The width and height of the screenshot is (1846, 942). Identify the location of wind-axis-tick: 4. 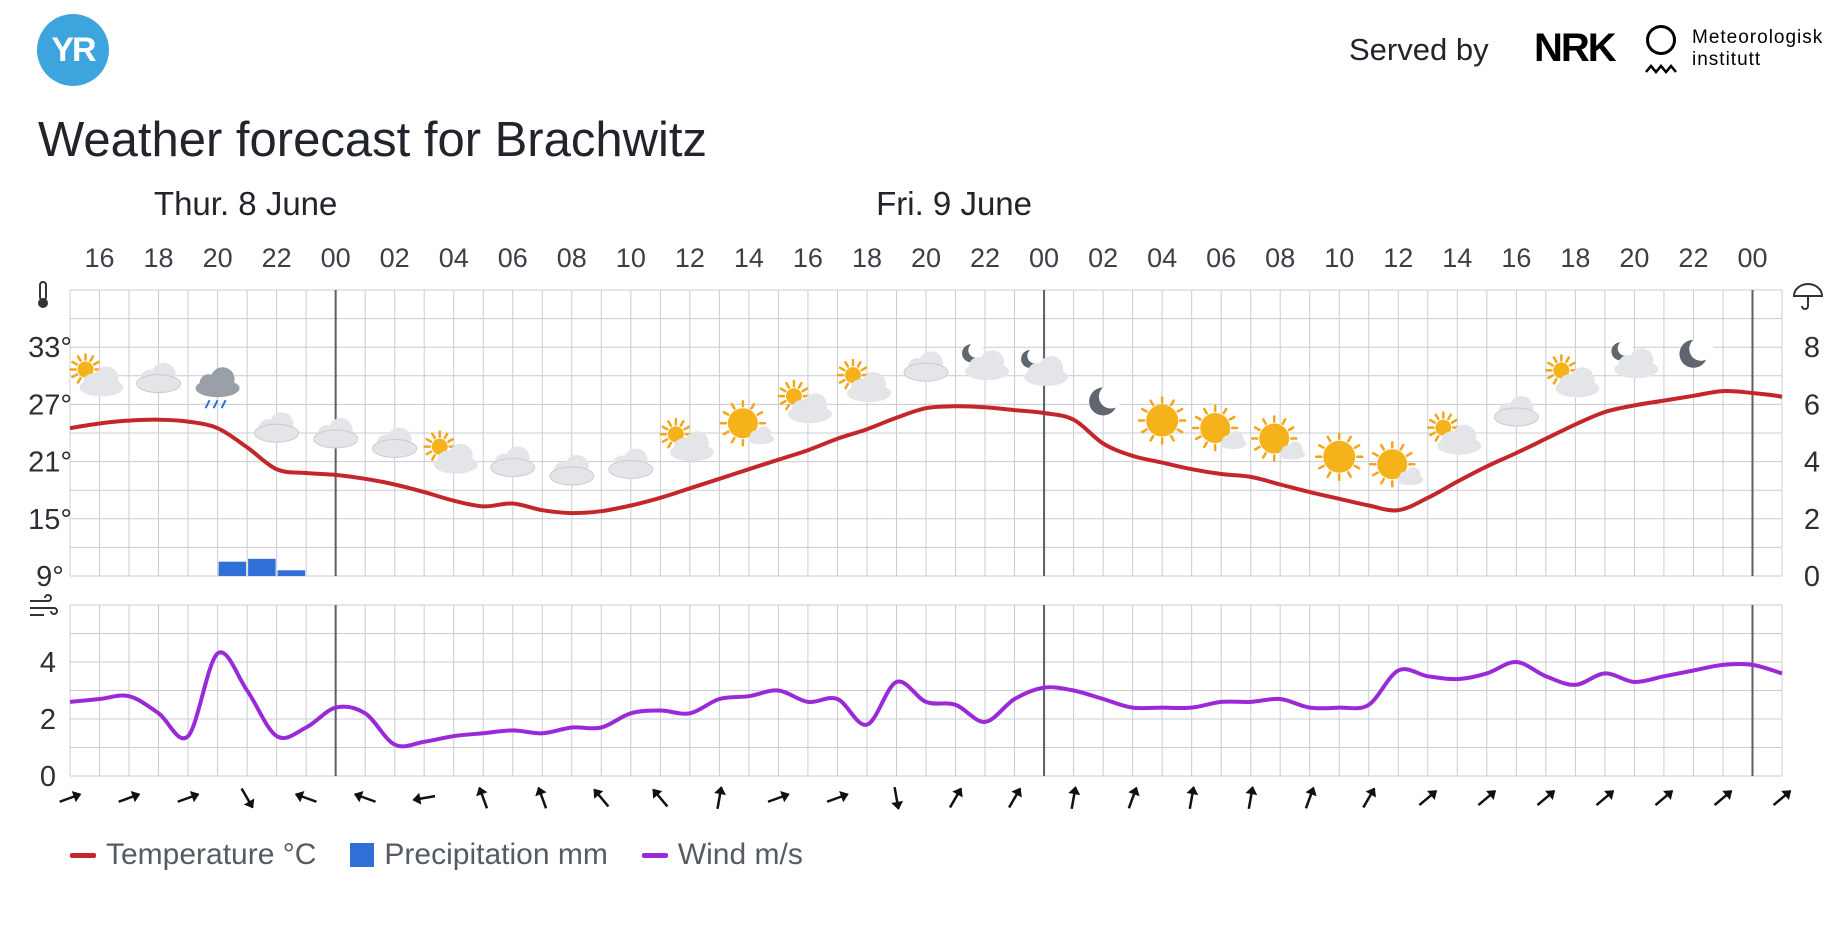
(48, 663).